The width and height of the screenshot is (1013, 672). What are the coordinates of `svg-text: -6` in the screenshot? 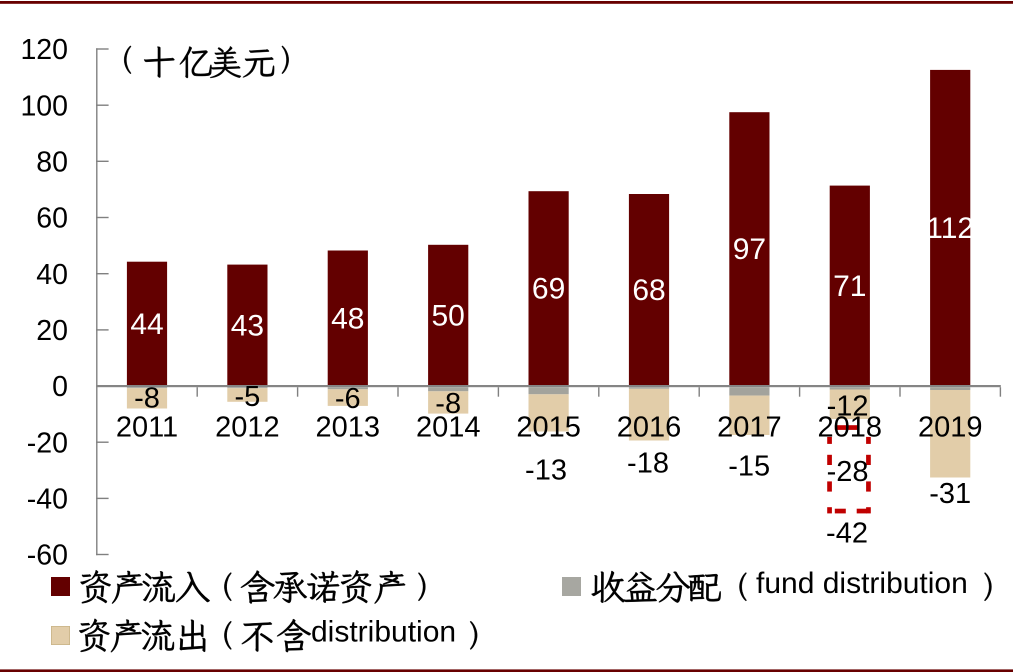 It's located at (348, 399).